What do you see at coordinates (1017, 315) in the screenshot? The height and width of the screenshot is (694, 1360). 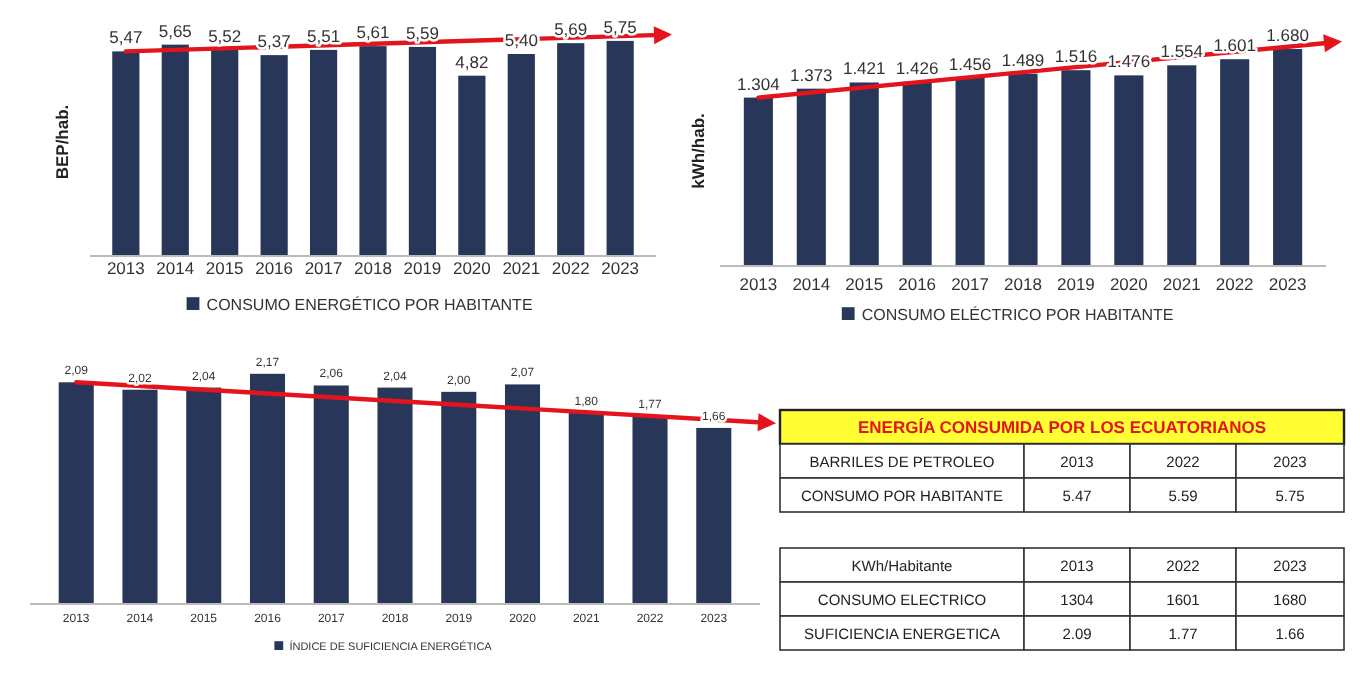 I see `legend-label: CONSUMO ELÉCTRICO POR HABITANTE` at bounding box center [1017, 315].